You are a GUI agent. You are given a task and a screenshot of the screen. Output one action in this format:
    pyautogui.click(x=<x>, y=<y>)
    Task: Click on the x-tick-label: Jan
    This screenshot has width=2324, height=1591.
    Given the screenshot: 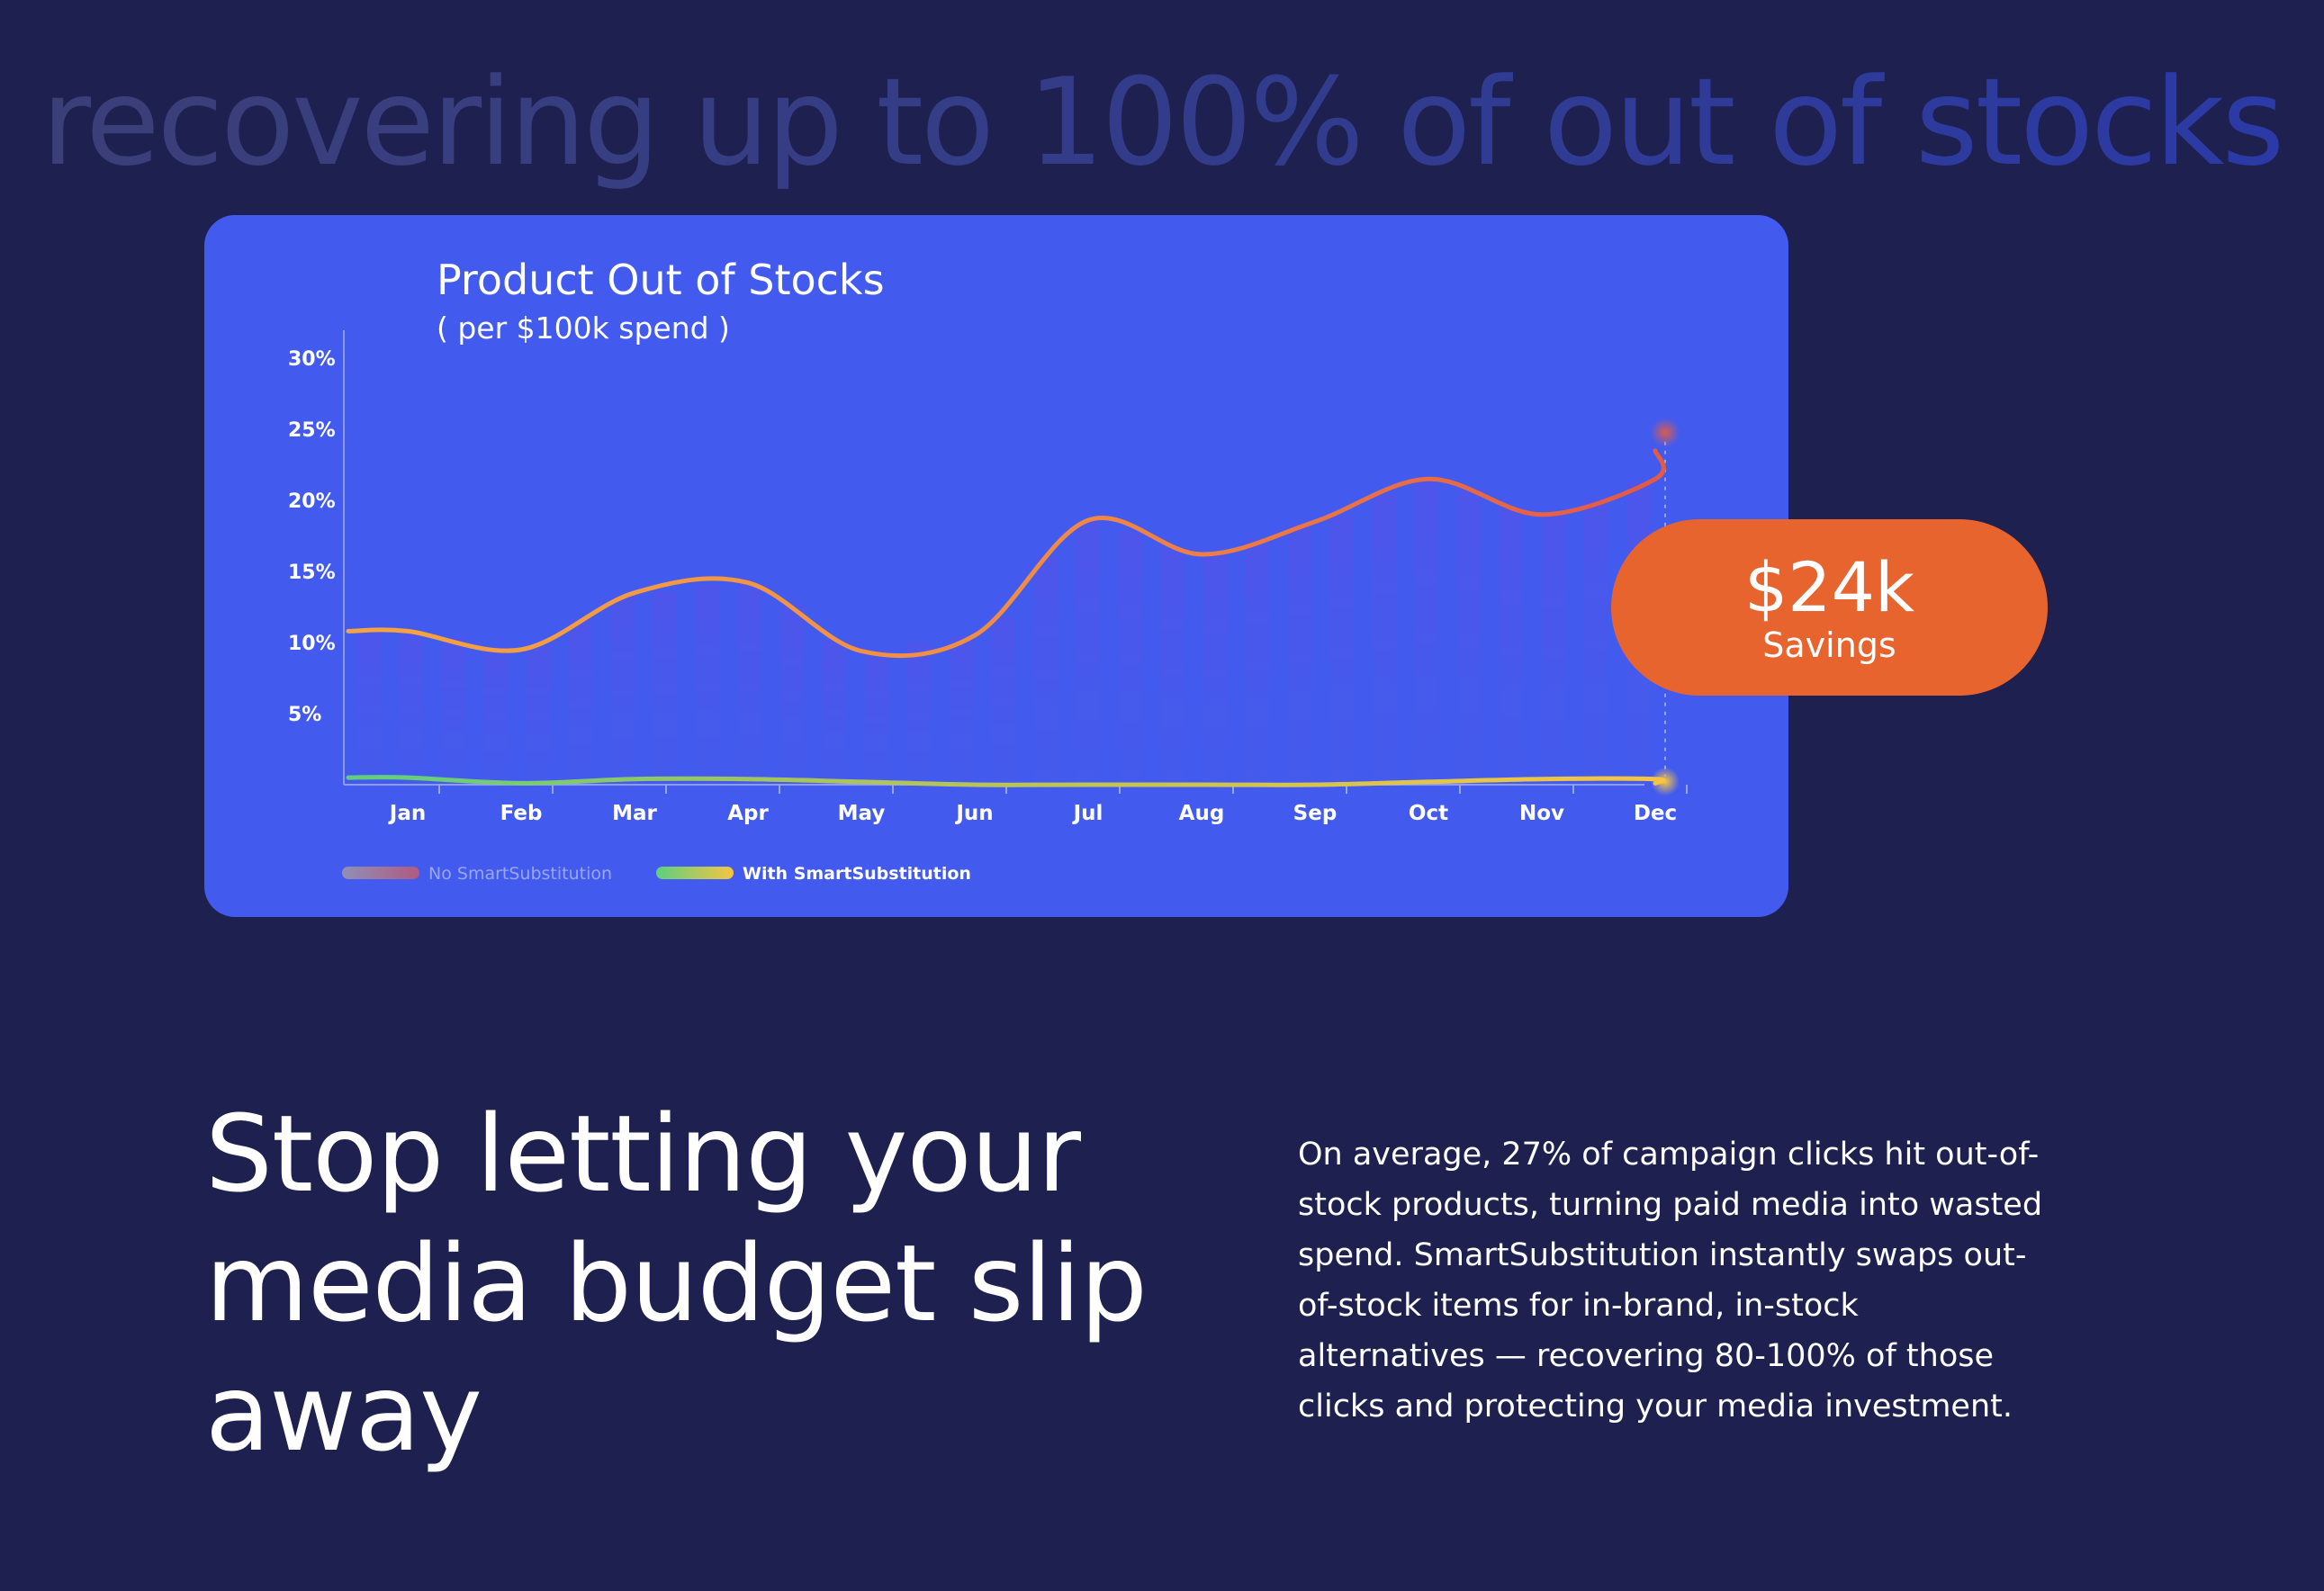 What is the action you would take?
    pyautogui.click(x=407, y=813)
    